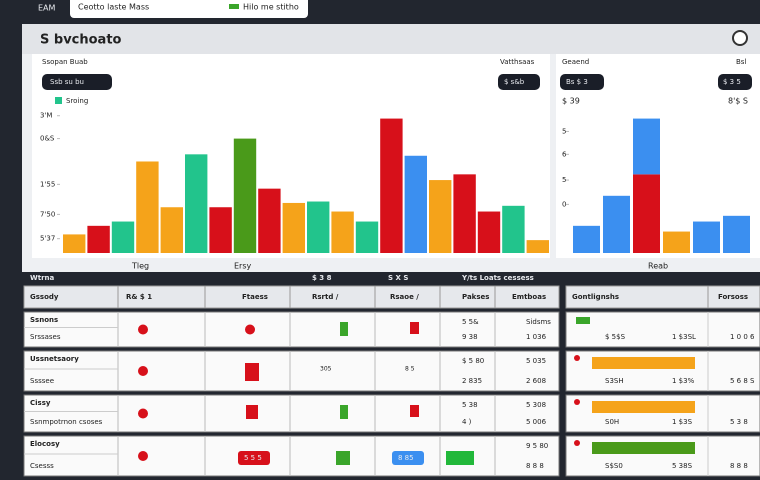 The image size is (760, 480). Describe the element at coordinates (322, 278) in the screenshot. I see `table-caption: $ 3 8` at that location.